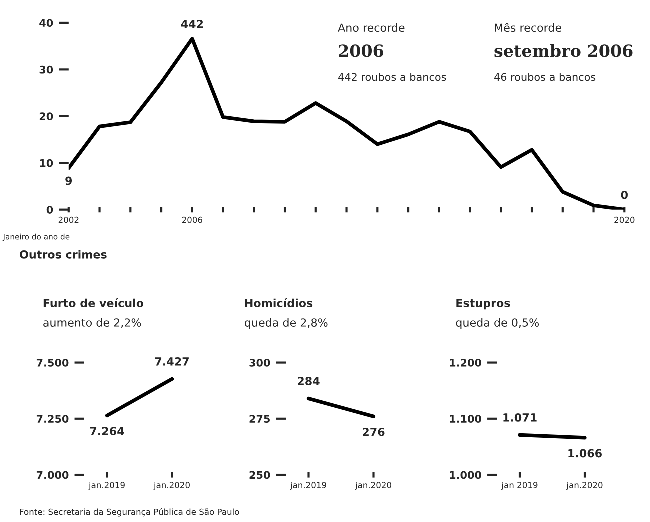  Describe the element at coordinates (94, 303) in the screenshot. I see `chart-title: Furto de veículo` at that location.